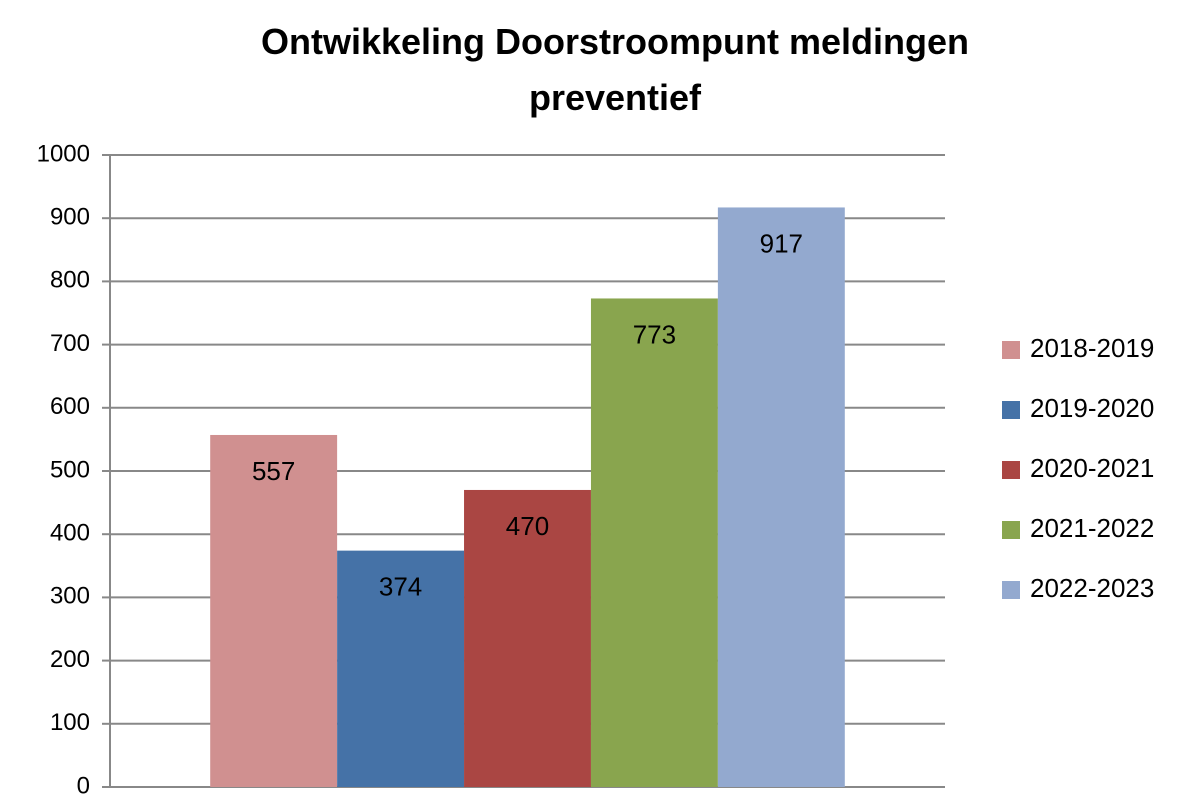 The height and width of the screenshot is (797, 1179). I want to click on legend-label: 2021-2022, so click(1092, 528).